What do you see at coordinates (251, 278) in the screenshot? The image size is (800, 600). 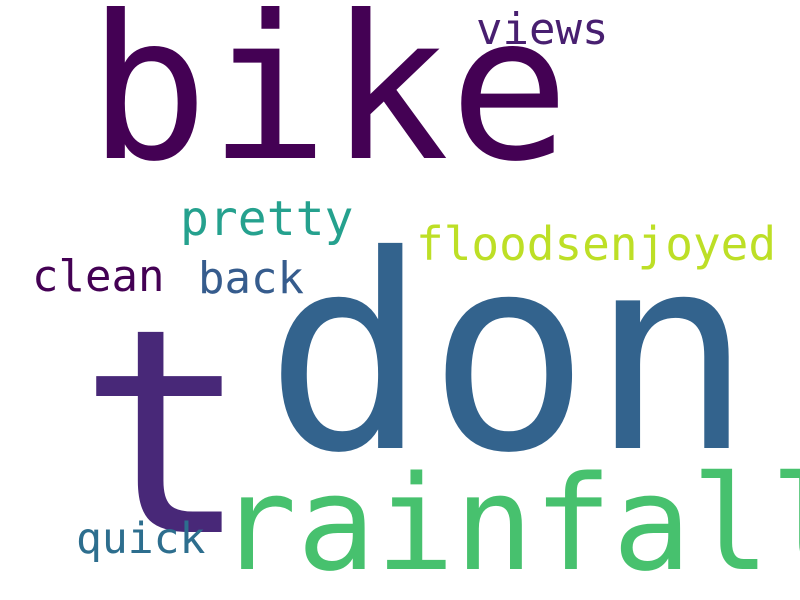 I see `word-back: back` at bounding box center [251, 278].